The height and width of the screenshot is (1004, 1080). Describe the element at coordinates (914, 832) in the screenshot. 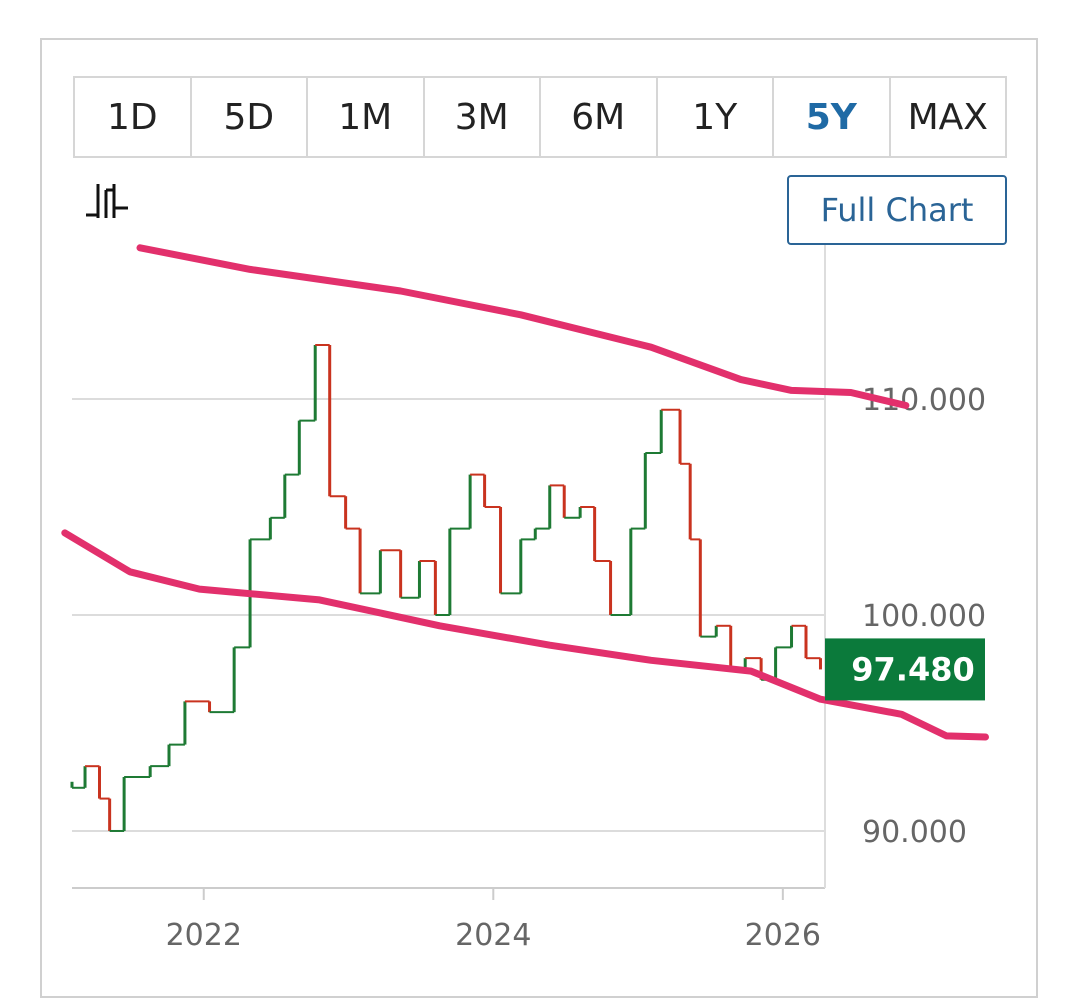

I see `y-tick-label: 90.000` at that location.